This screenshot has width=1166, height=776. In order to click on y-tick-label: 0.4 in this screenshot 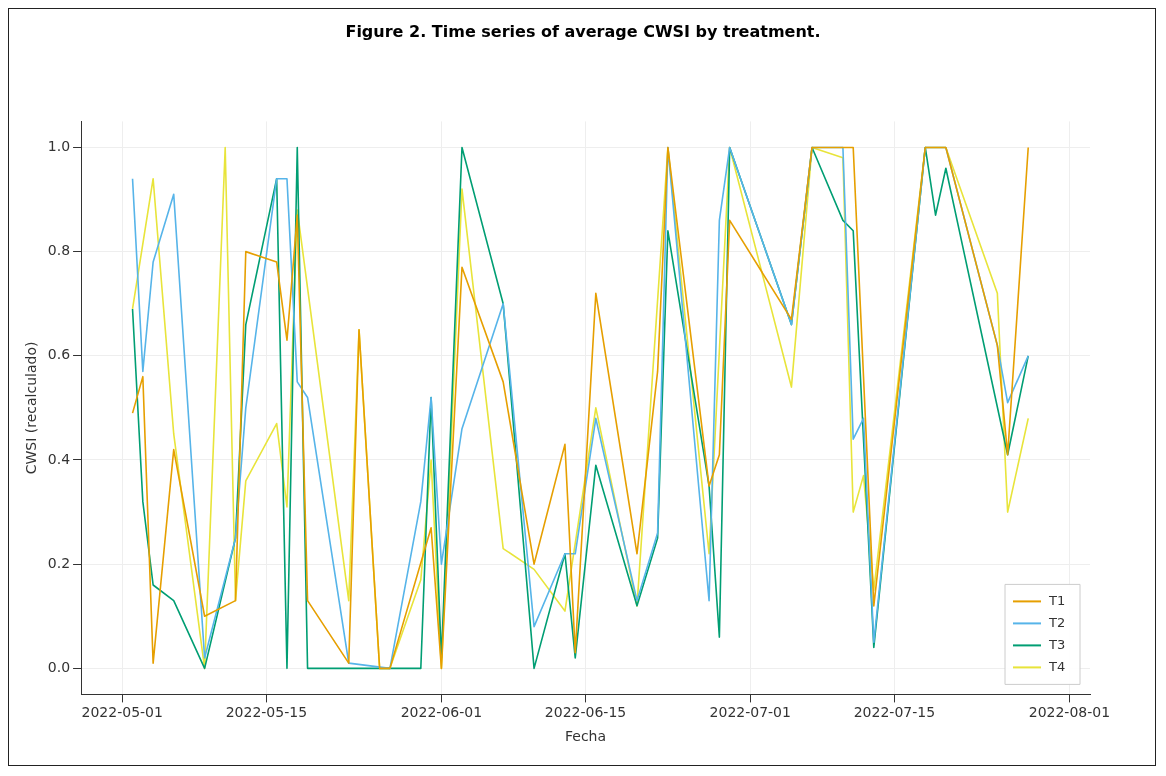, I will do `click(59, 458)`.